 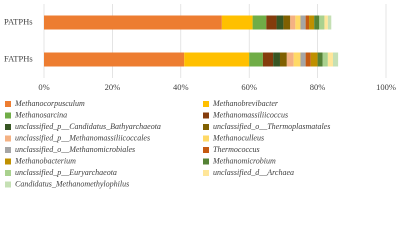 What do you see at coordinates (250, 114) in the screenshot?
I see `legend-label: Methanomassiliicoccus` at bounding box center [250, 114].